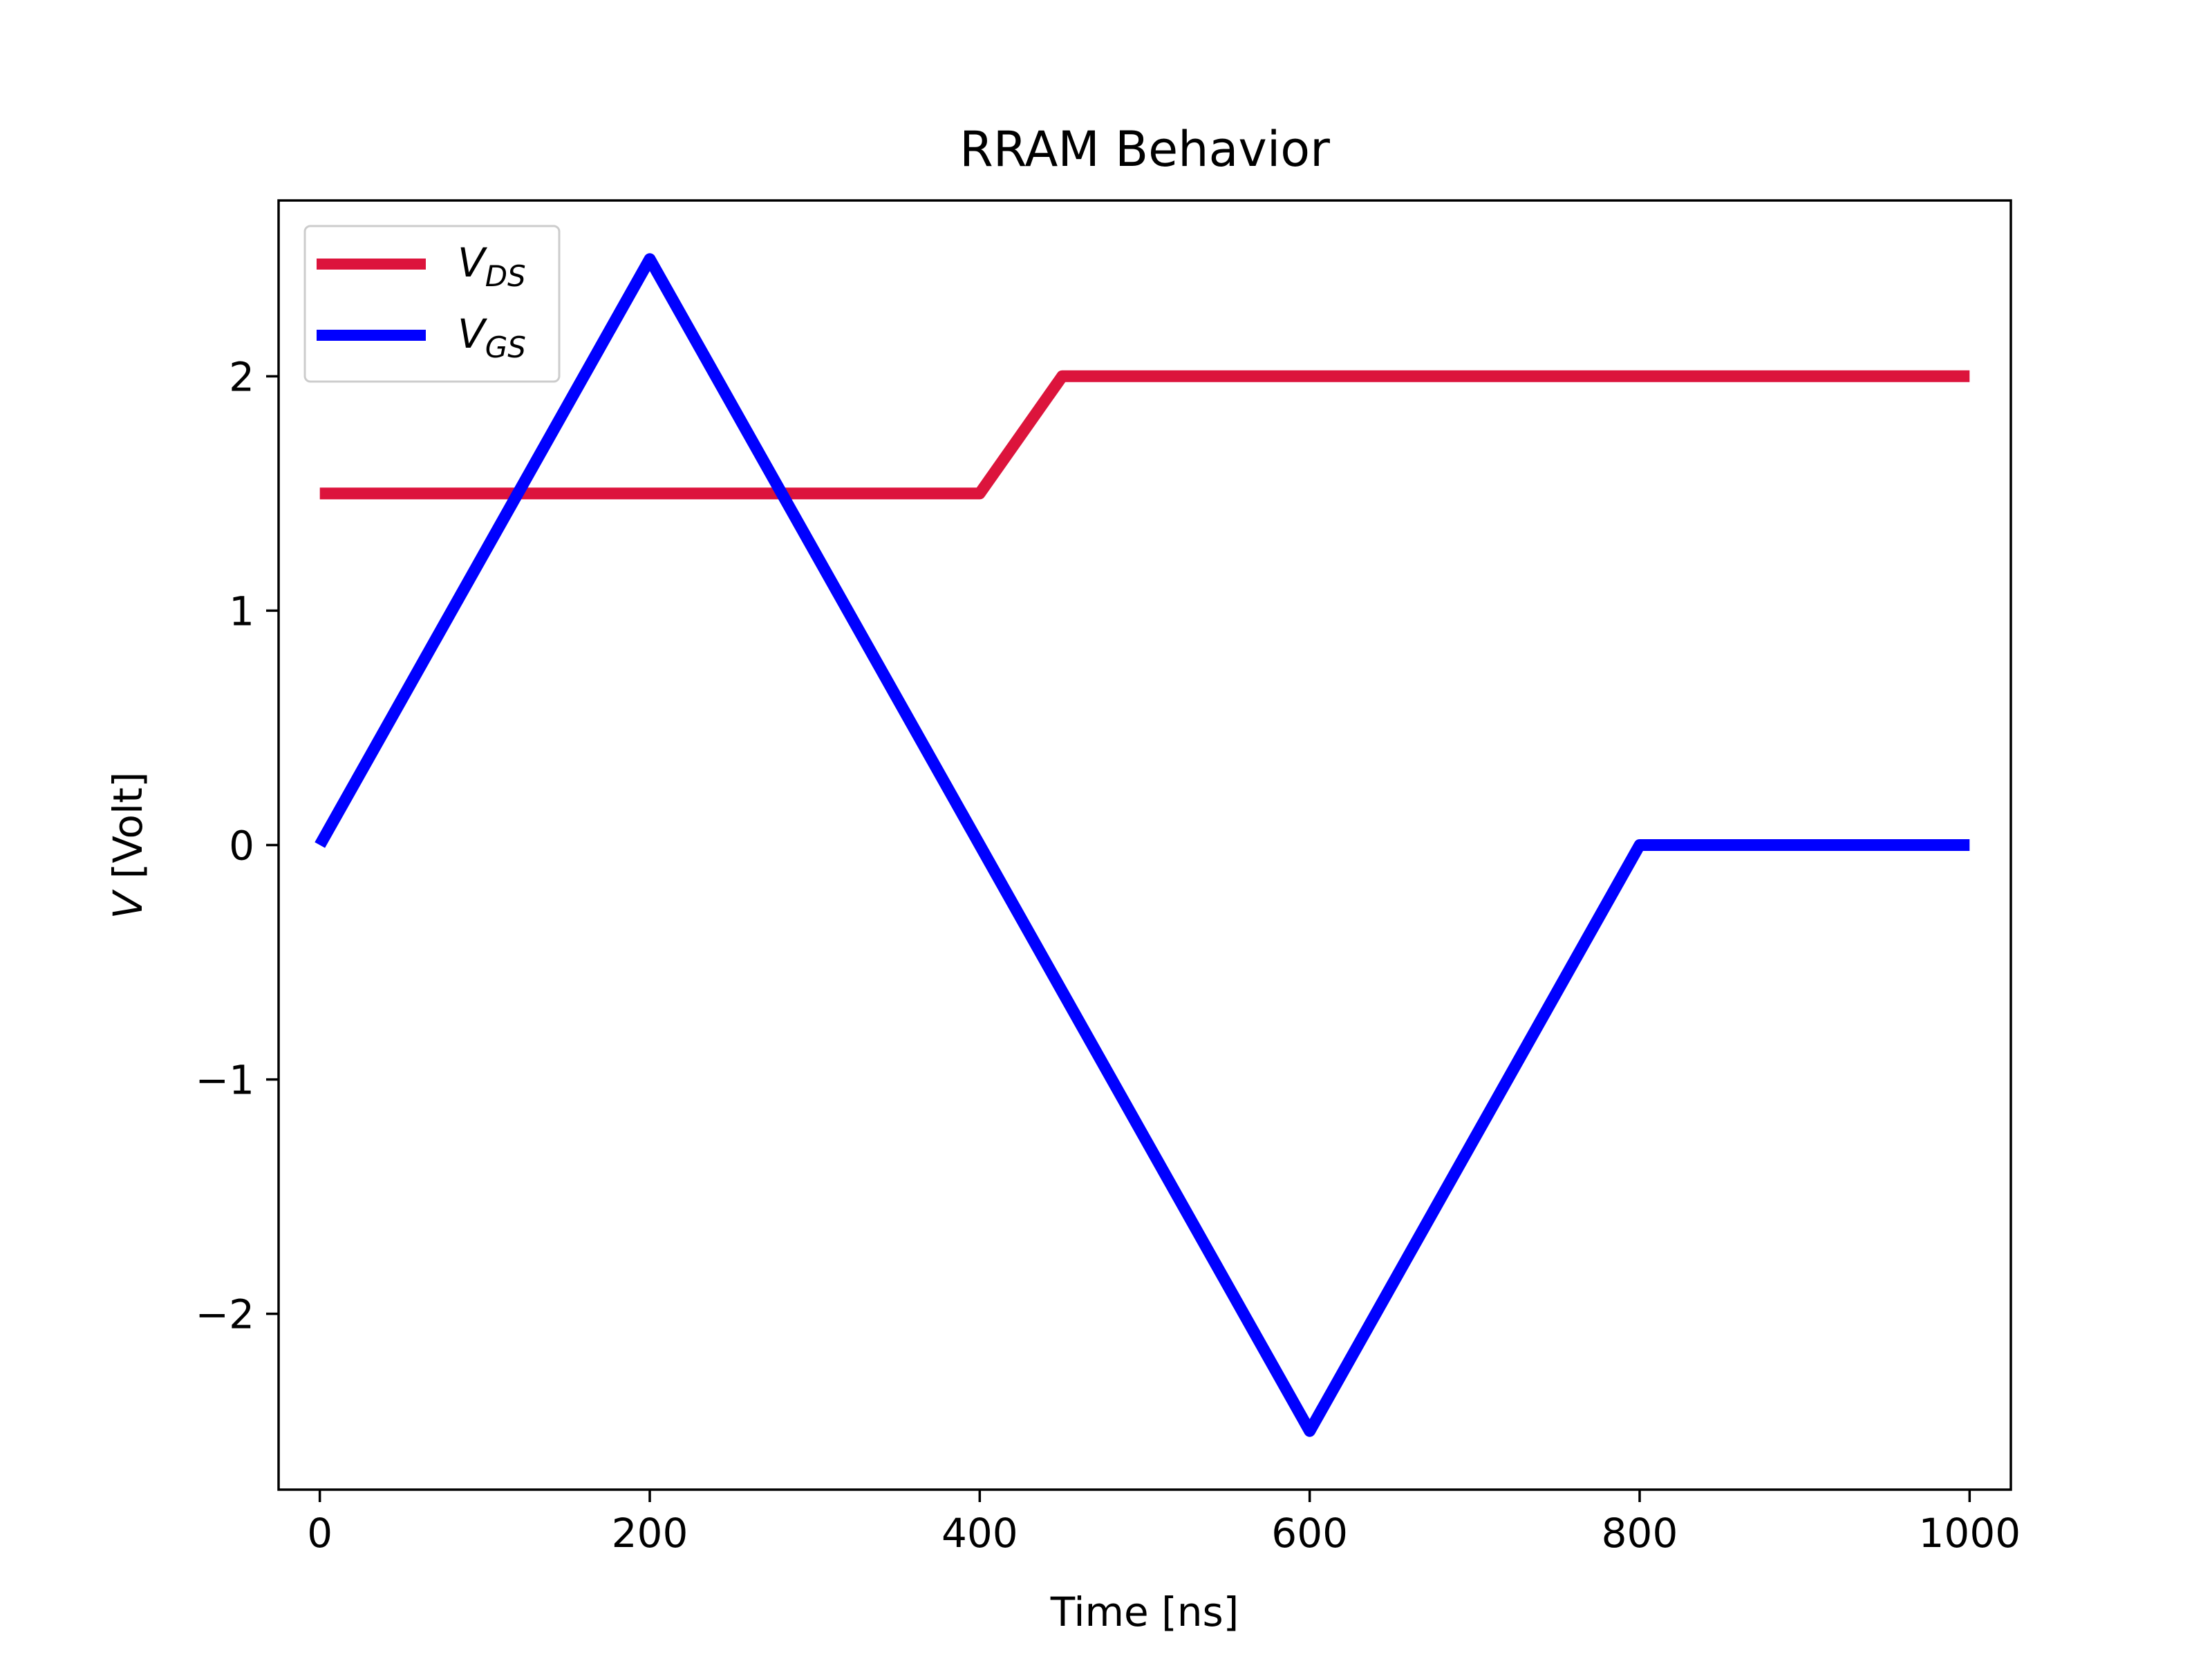  What do you see at coordinates (225, 1080) in the screenshot?
I see `y-tick-label: −1` at bounding box center [225, 1080].